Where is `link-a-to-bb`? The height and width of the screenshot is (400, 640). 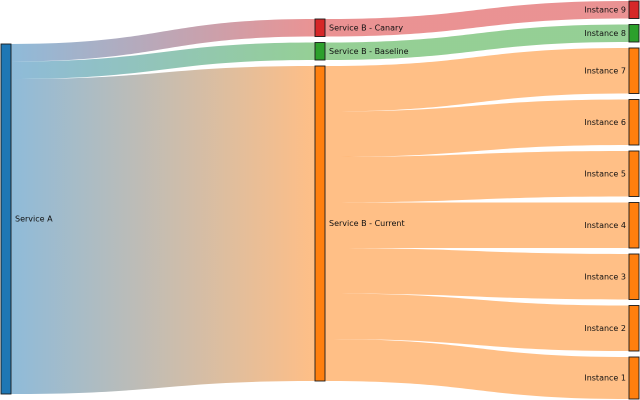 link-a-to-bb is located at coordinates (163, 61).